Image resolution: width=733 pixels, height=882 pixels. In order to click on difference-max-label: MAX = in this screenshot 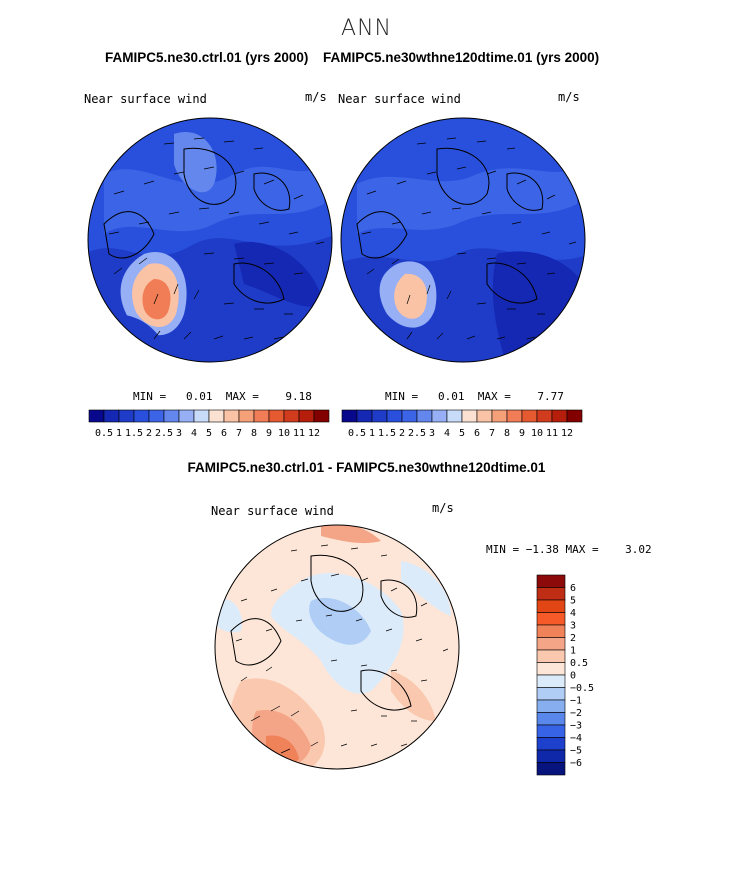, I will do `click(582, 549)`.